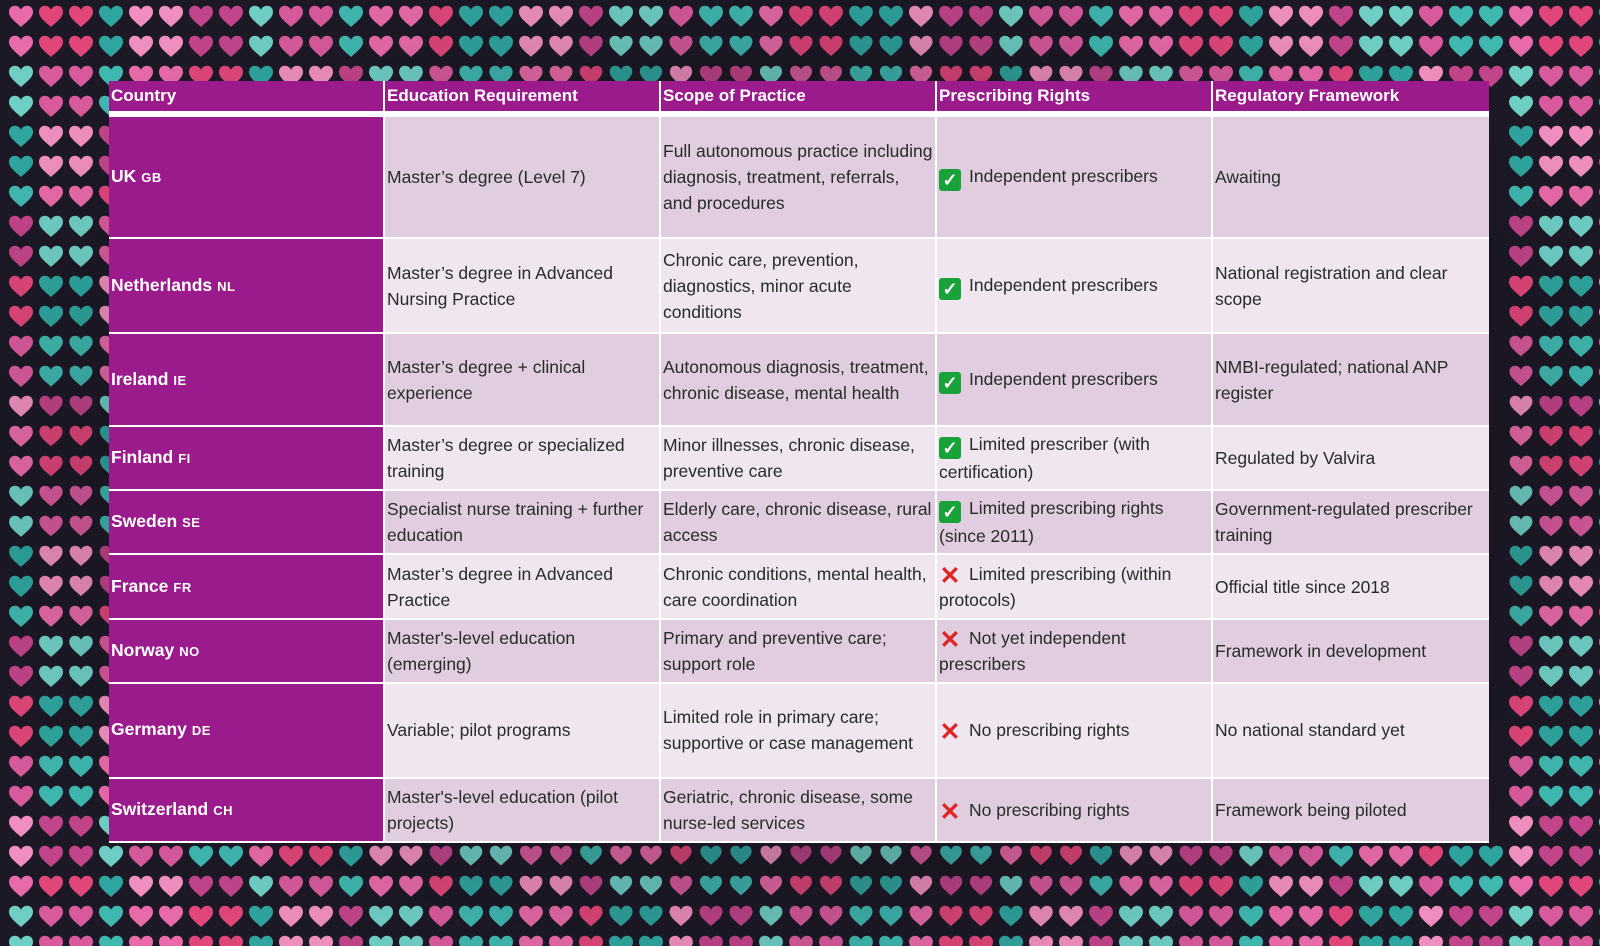 The width and height of the screenshot is (1600, 946). Describe the element at coordinates (1351, 381) in the screenshot. I see `regulatory-cell: NMBI-regulated; national ANP register` at that location.